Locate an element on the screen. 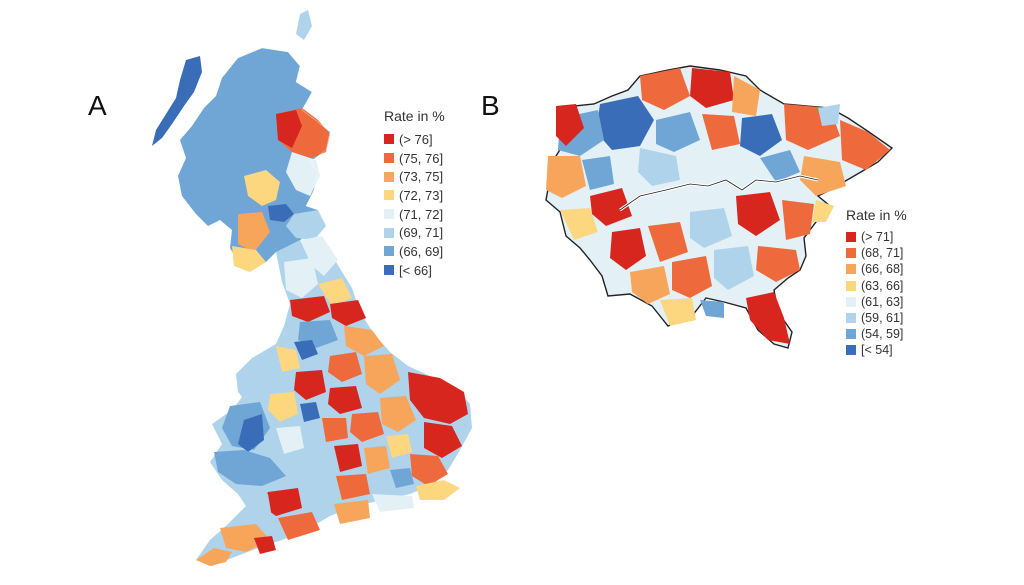 The image size is (1024, 585). legend-a-item-1: (75, 76] is located at coordinates (414, 158).